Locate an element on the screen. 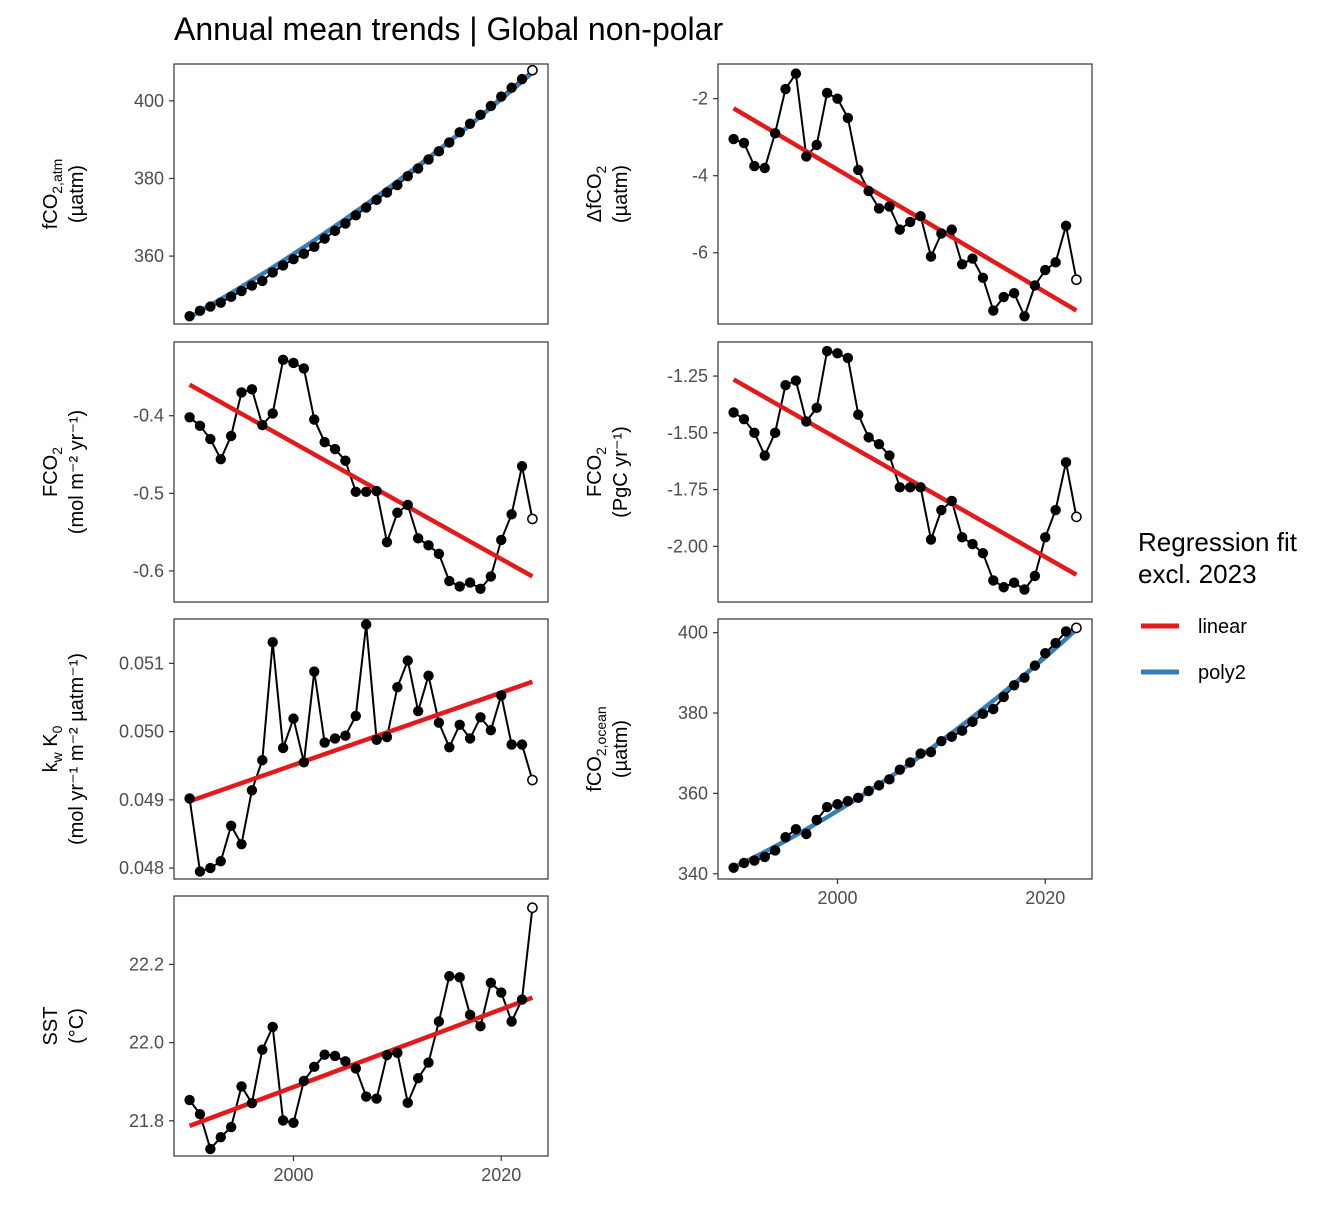 This screenshot has width=1344, height=1209. panel-sst: 21.8 22.0 22.2 SST (°C) is located at coordinates (294, 1026).